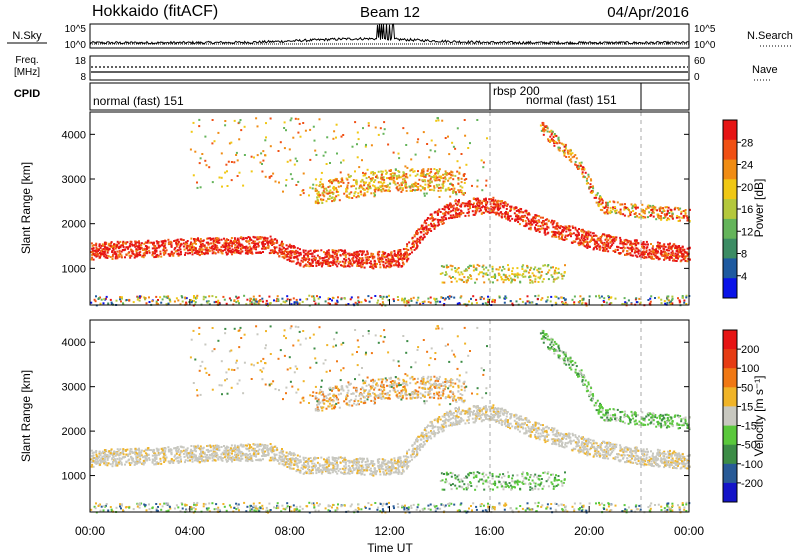  I want to click on y-tick-label: 3000, so click(74, 180).